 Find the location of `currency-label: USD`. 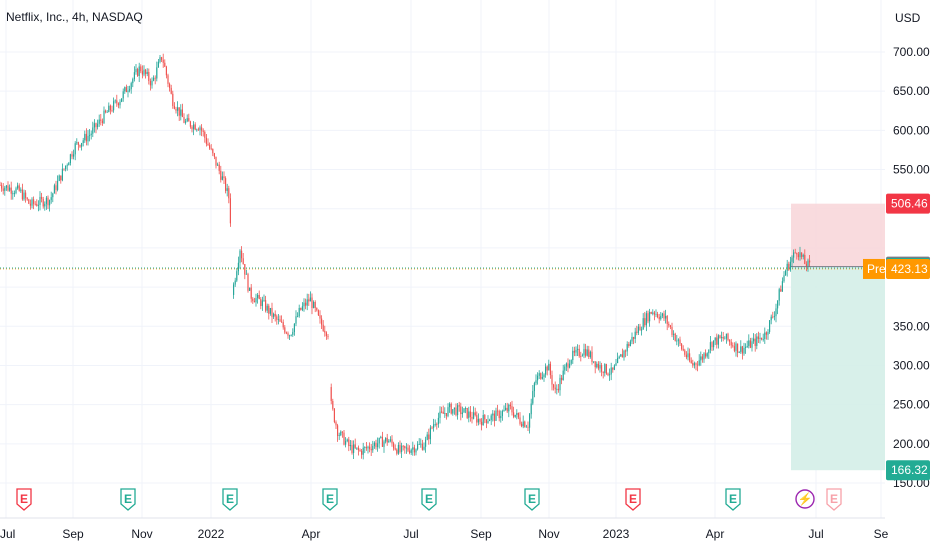

currency-label: USD is located at coordinates (908, 18).